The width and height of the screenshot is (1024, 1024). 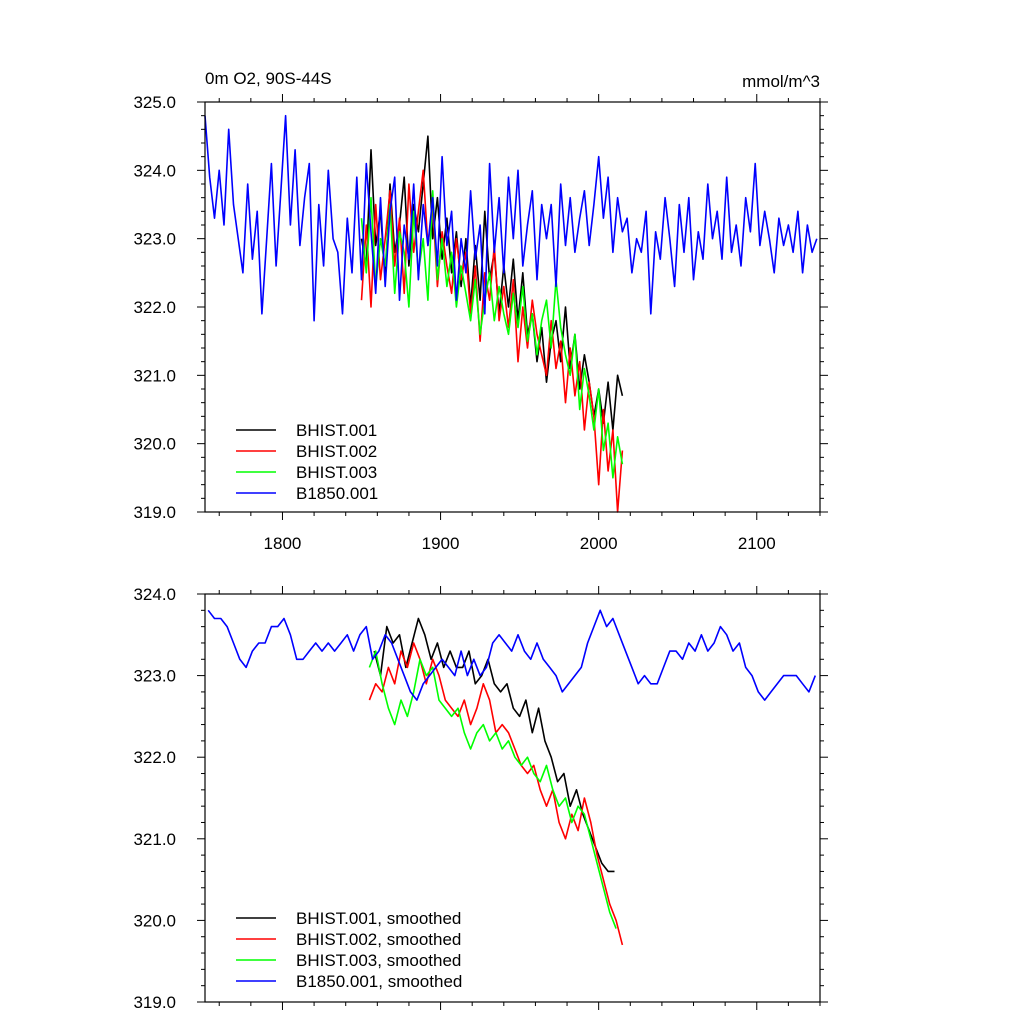 What do you see at coordinates (268, 78) in the screenshot?
I see `panel-title-left: 0m O2, 90S-44S` at bounding box center [268, 78].